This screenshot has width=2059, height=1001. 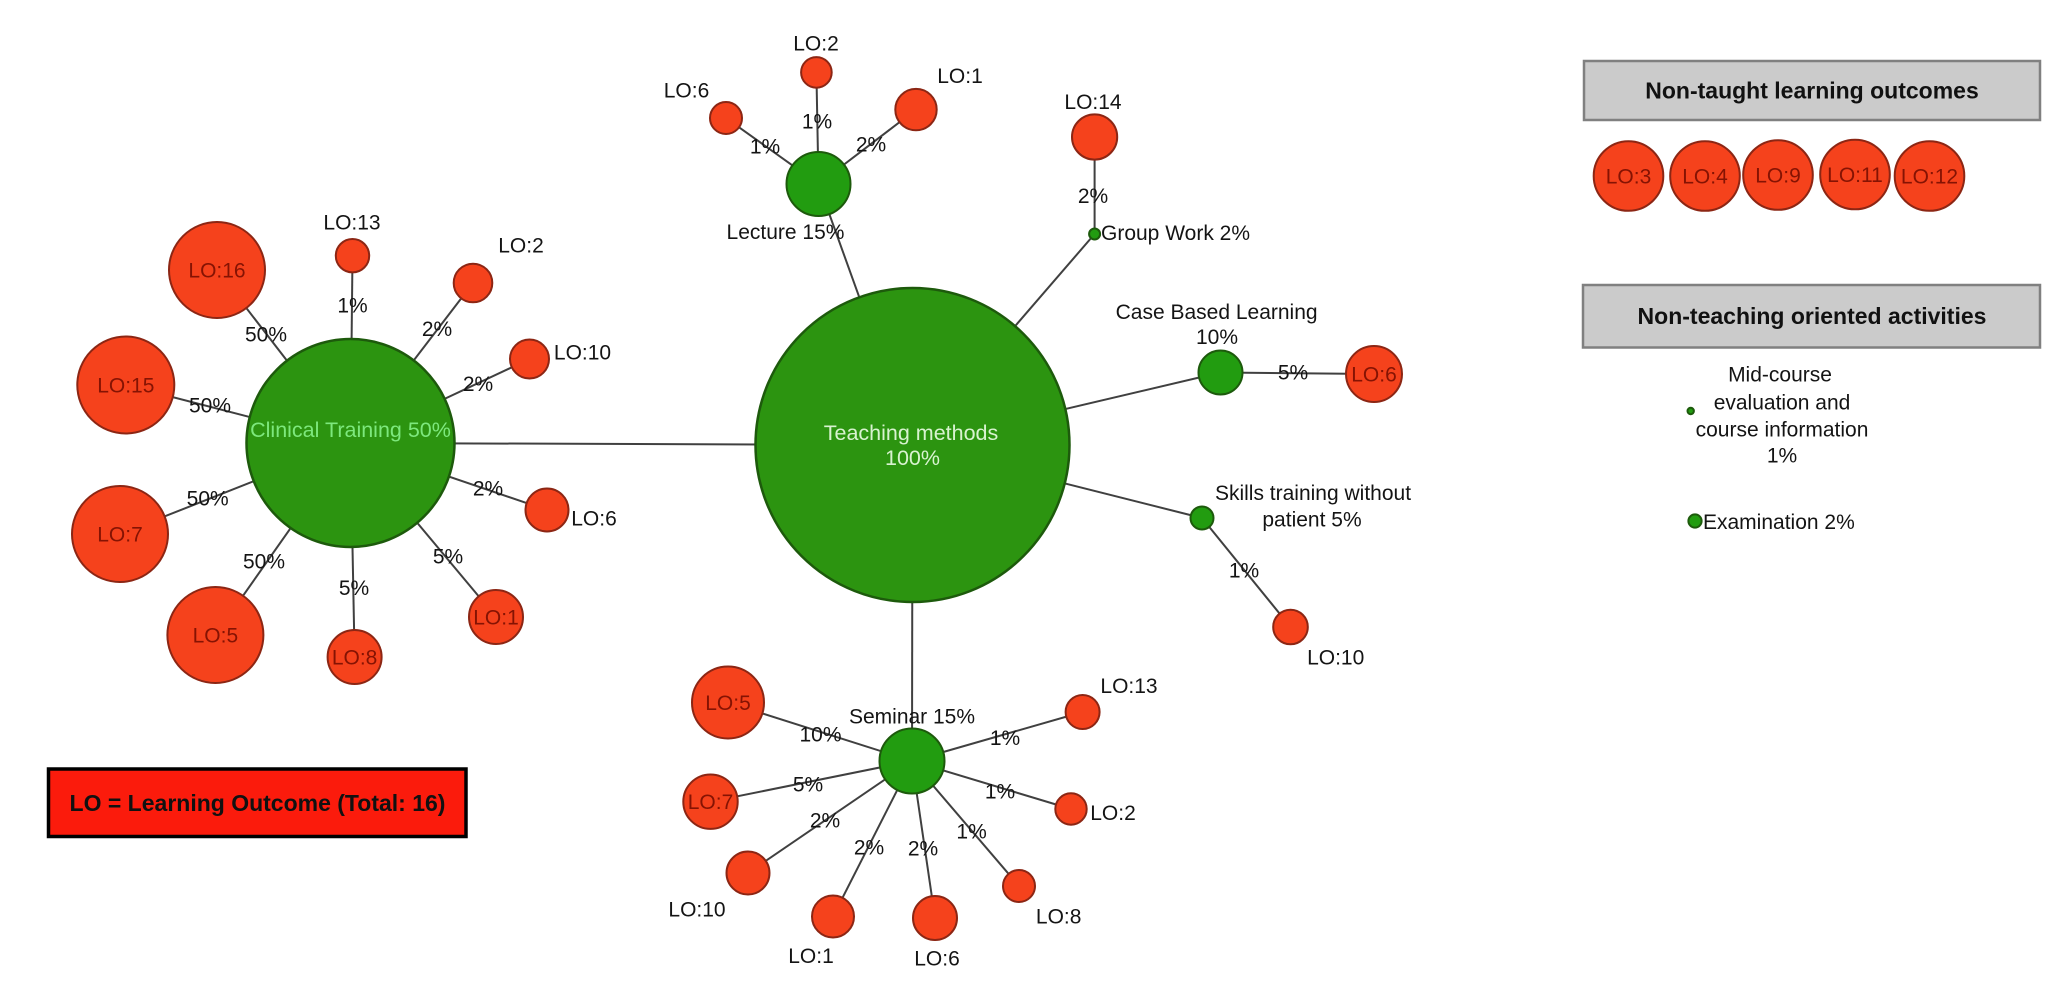 I want to click on svg-text: evaluation and, so click(x=1782, y=403).